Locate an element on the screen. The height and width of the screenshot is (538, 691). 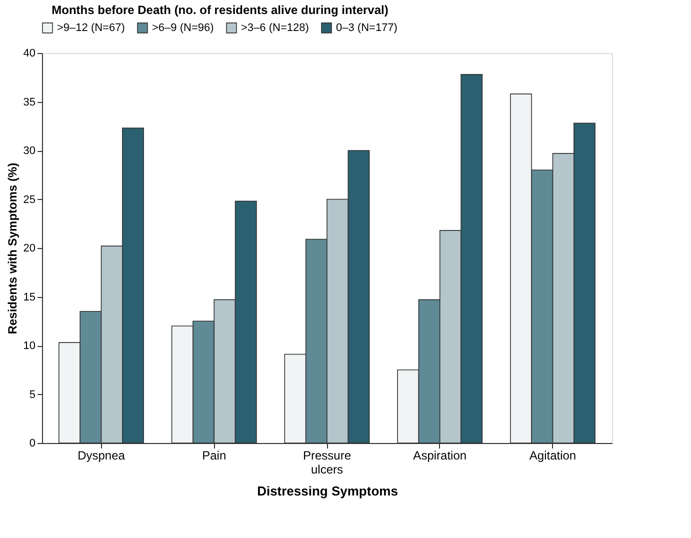
y-tick-label: 15 is located at coordinates (29, 297).